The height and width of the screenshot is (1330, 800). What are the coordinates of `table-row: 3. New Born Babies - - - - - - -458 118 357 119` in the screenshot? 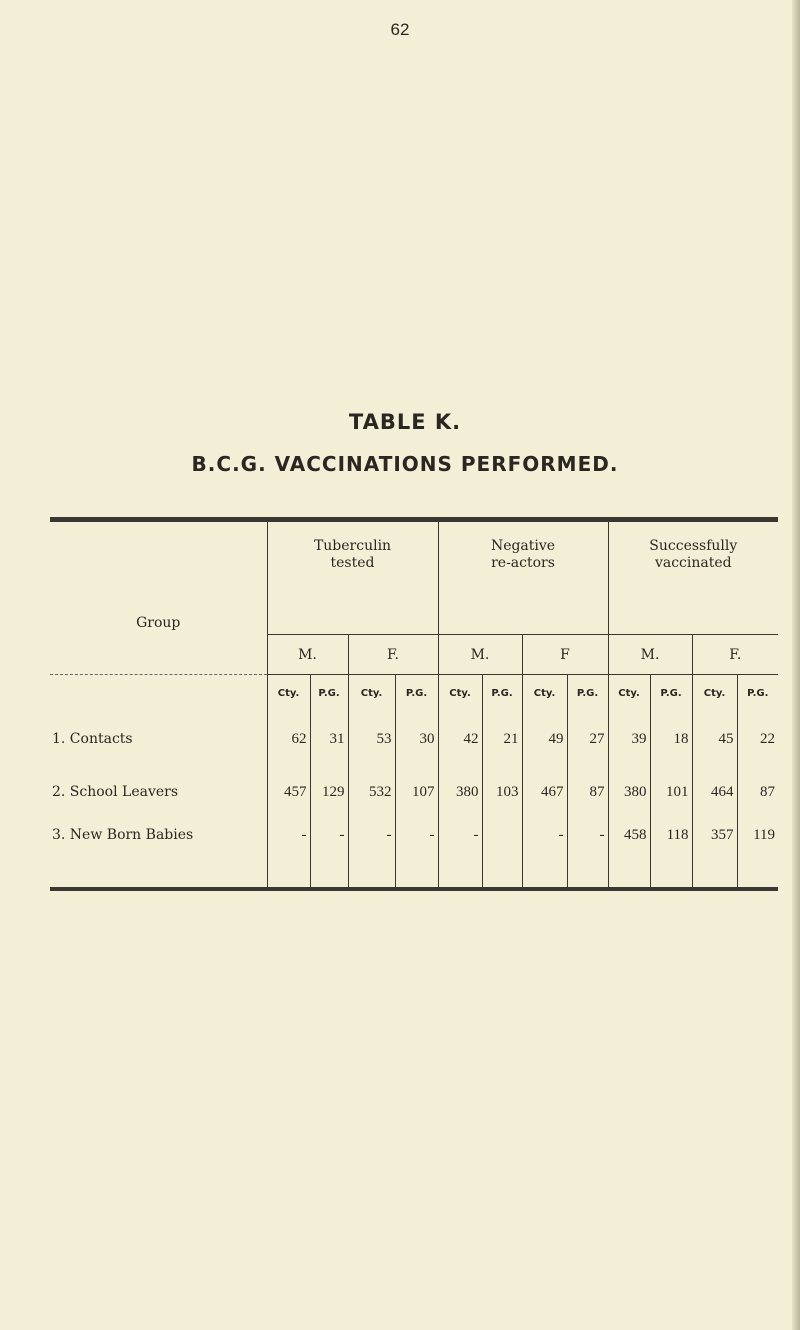 It's located at (414, 853).